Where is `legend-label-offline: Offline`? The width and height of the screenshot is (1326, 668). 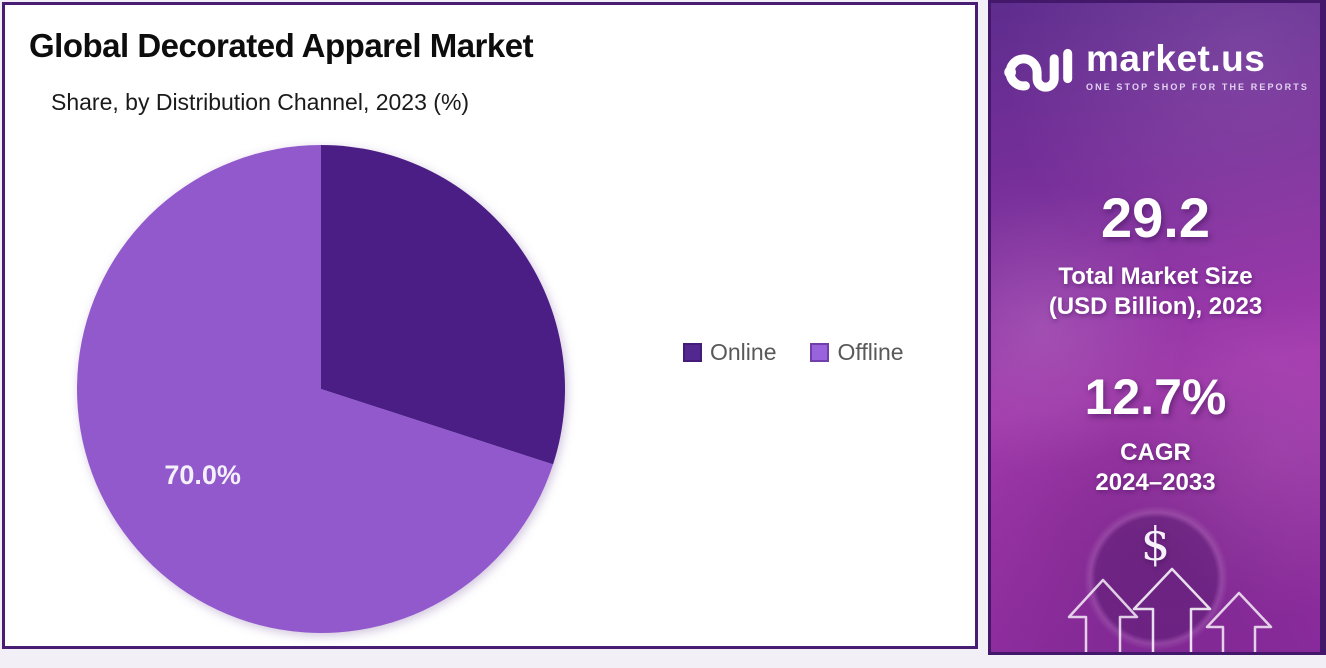
legend-label-offline: Offline is located at coordinates (870, 352).